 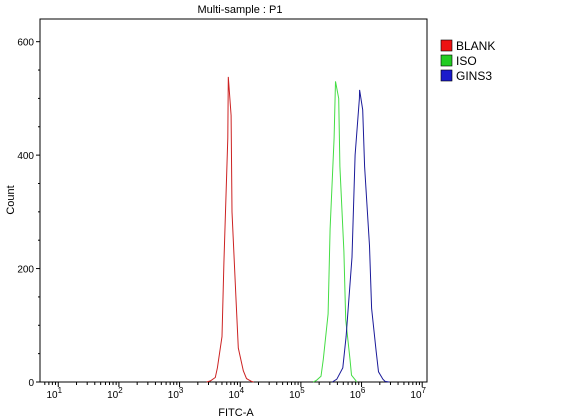 What do you see at coordinates (31, 383) in the screenshot?
I see `y-tick-label-0: 0` at bounding box center [31, 383].